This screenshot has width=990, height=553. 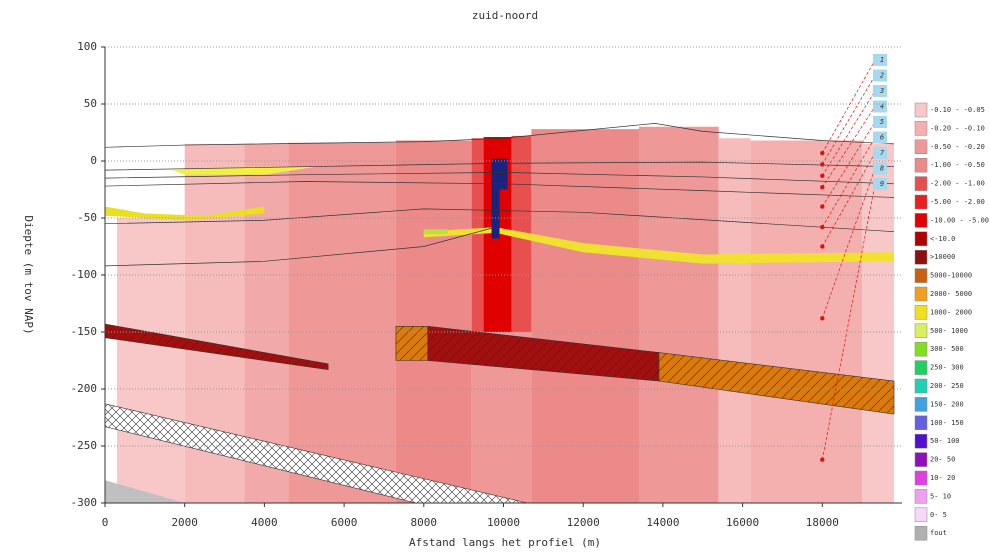 What do you see at coordinates (84, 331) in the screenshot?
I see `y-tick-label: -150` at bounding box center [84, 331].